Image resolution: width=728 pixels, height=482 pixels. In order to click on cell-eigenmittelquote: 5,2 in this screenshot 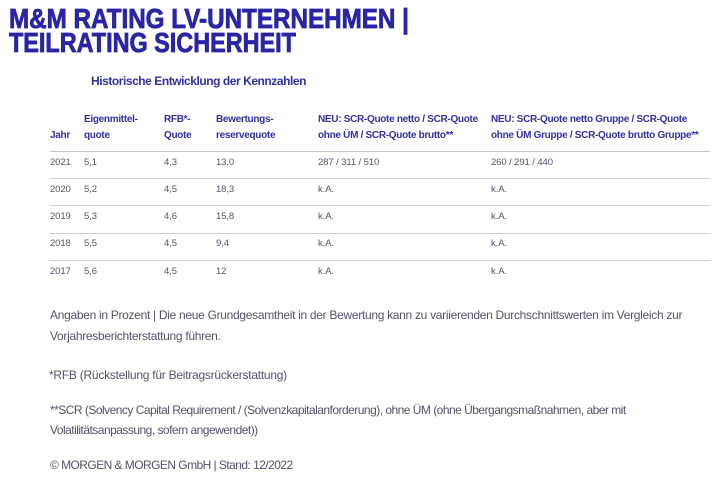, I will do `click(124, 192)`.